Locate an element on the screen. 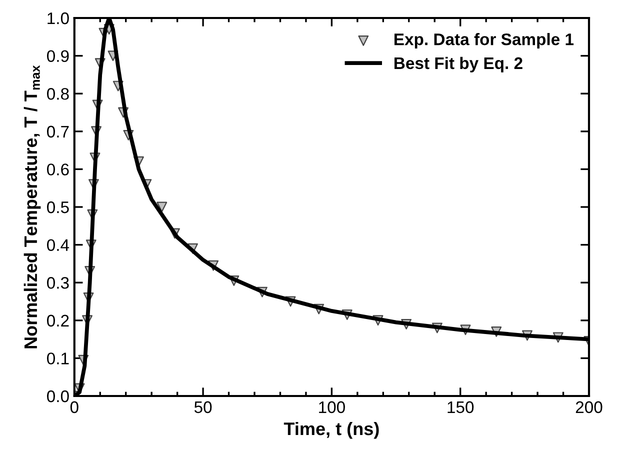 Image resolution: width=620 pixels, height=450 pixels. y-axis-title: Normalized Temperature, T / T$_{max}$ is located at coordinates (32, 206).